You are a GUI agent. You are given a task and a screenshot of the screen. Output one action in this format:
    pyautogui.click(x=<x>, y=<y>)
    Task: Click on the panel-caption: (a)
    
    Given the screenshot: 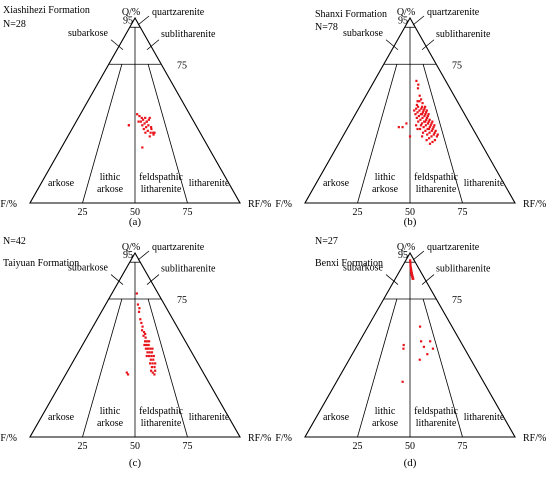 What is the action you would take?
    pyautogui.click(x=135, y=222)
    